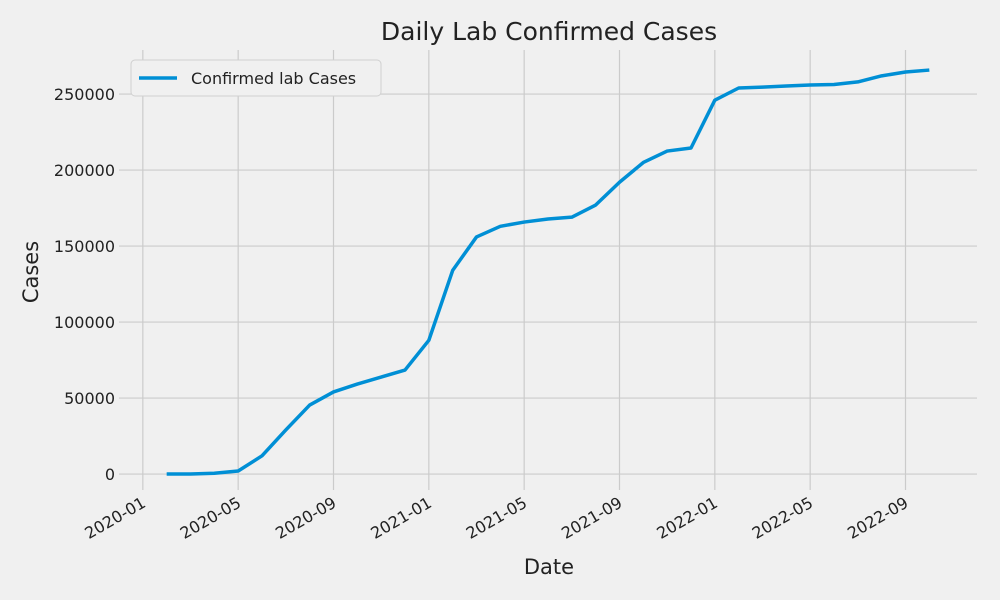 The image size is (1000, 600). I want to click on y-tick-label: 50000, so click(89, 398).